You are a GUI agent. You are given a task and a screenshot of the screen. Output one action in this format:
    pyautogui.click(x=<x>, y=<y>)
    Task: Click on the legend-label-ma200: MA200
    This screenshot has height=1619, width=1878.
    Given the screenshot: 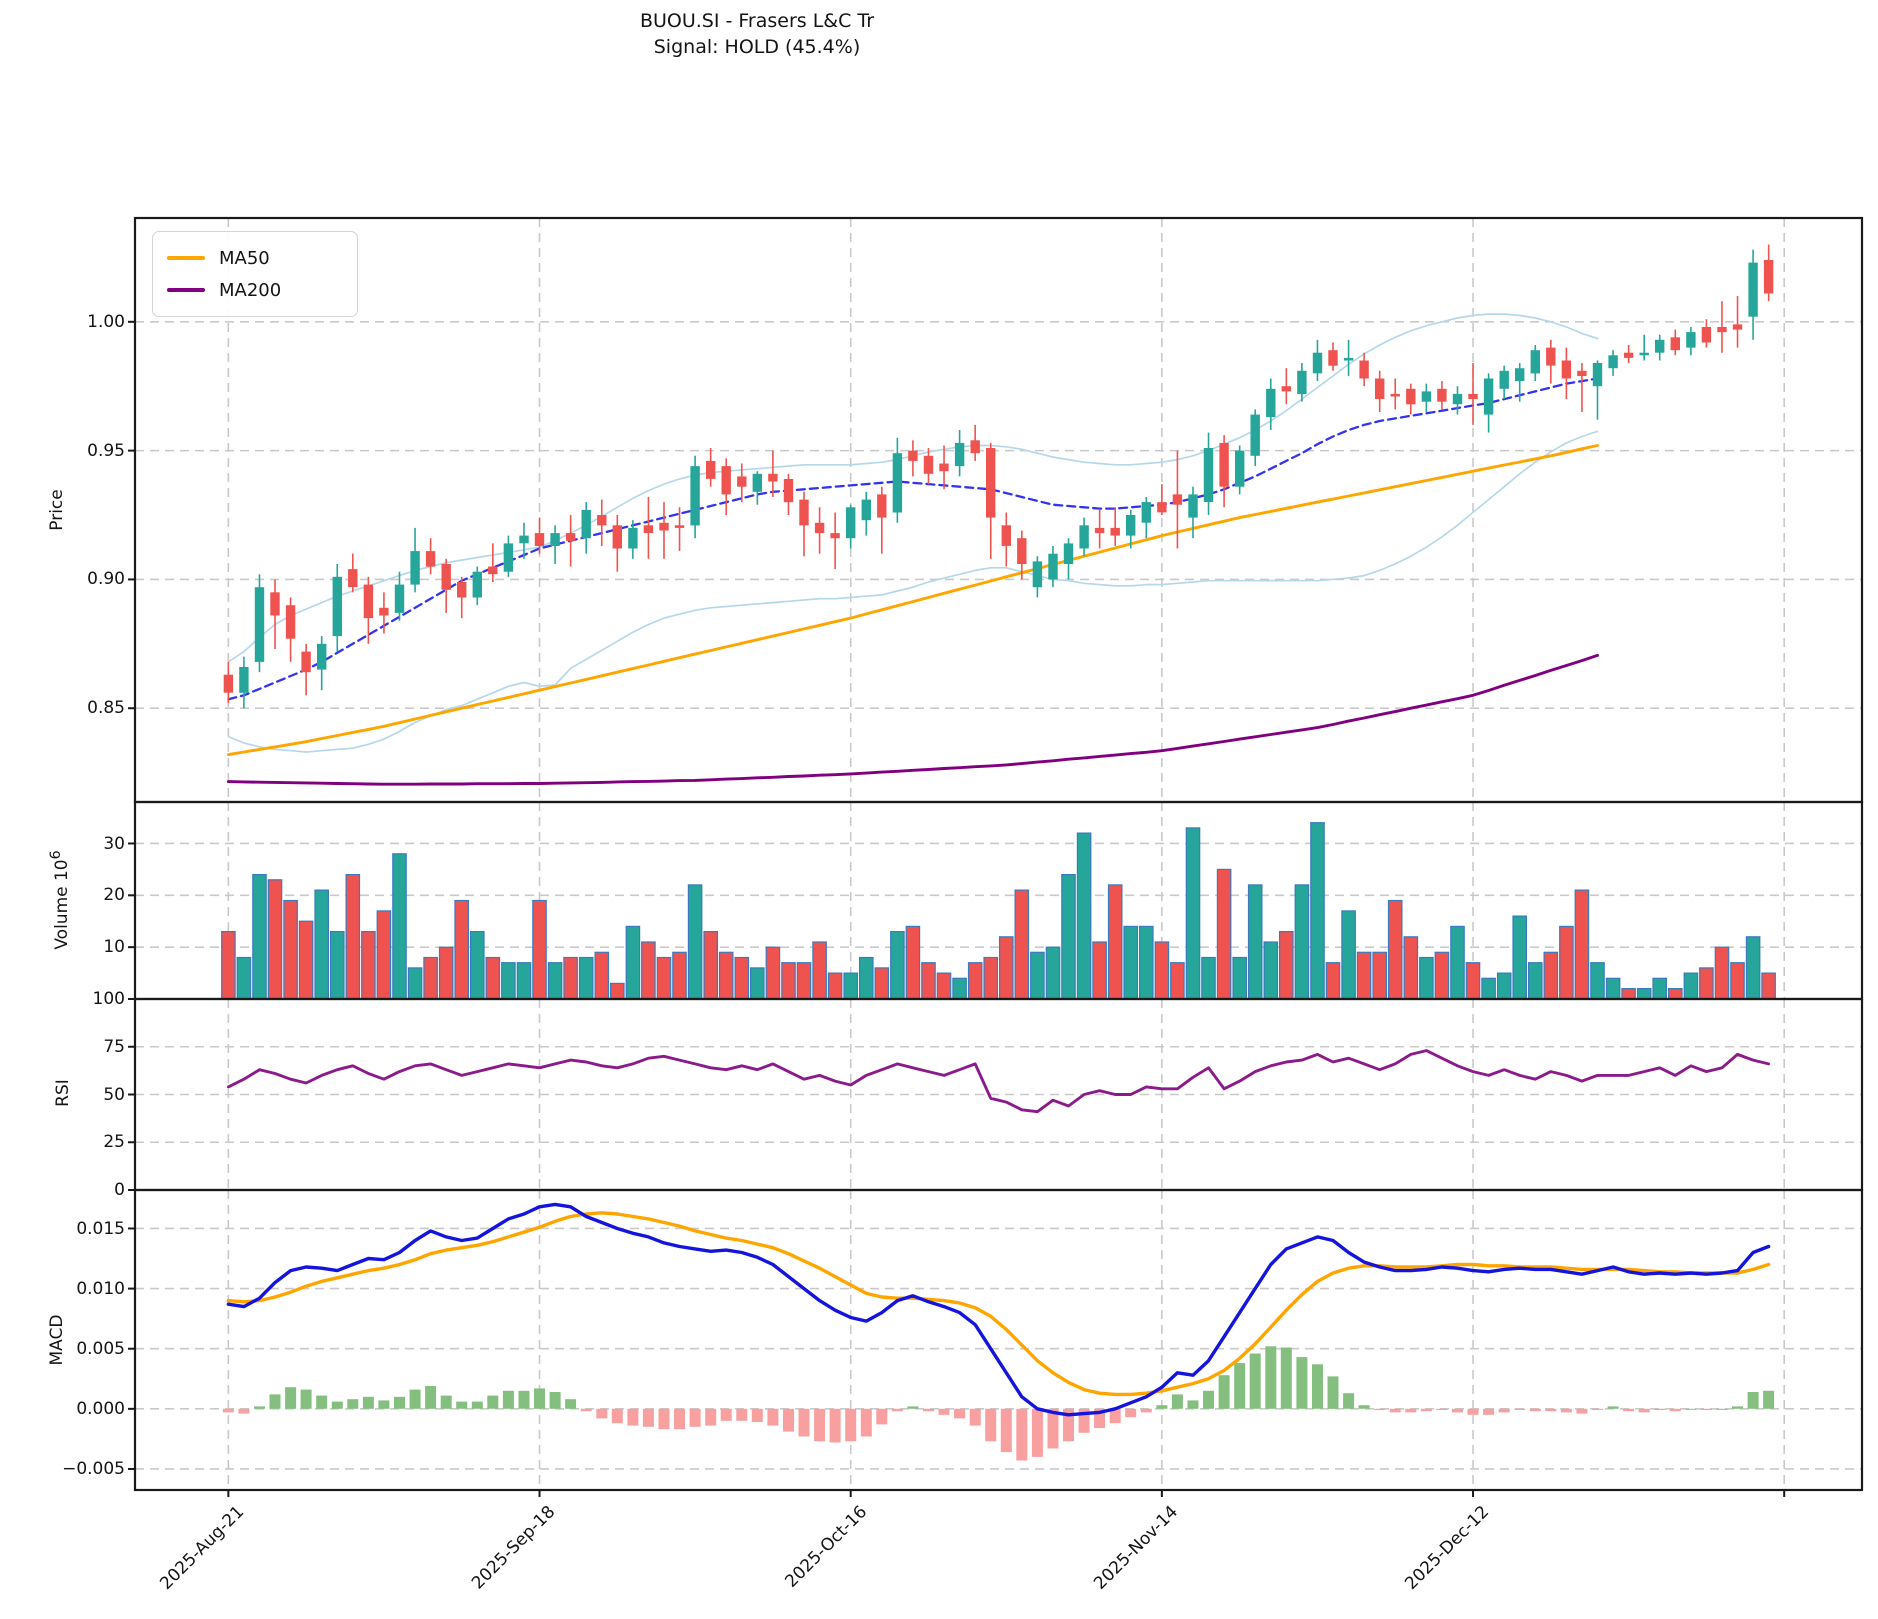 What is the action you would take?
    pyautogui.click(x=250, y=290)
    